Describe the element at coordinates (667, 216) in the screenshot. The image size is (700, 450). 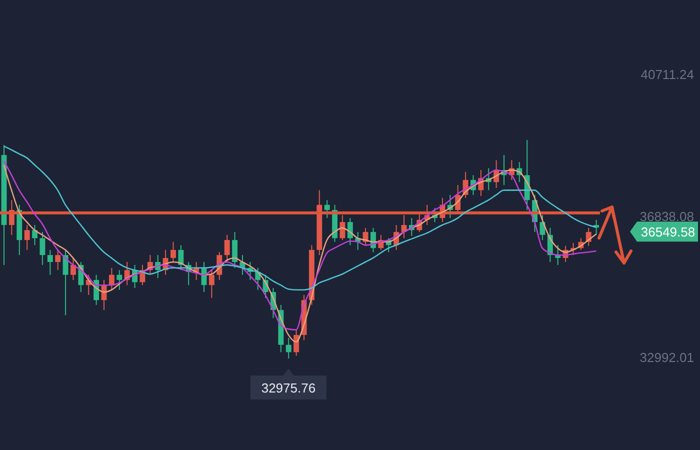
I see `y-tick-label: 36838.08` at that location.